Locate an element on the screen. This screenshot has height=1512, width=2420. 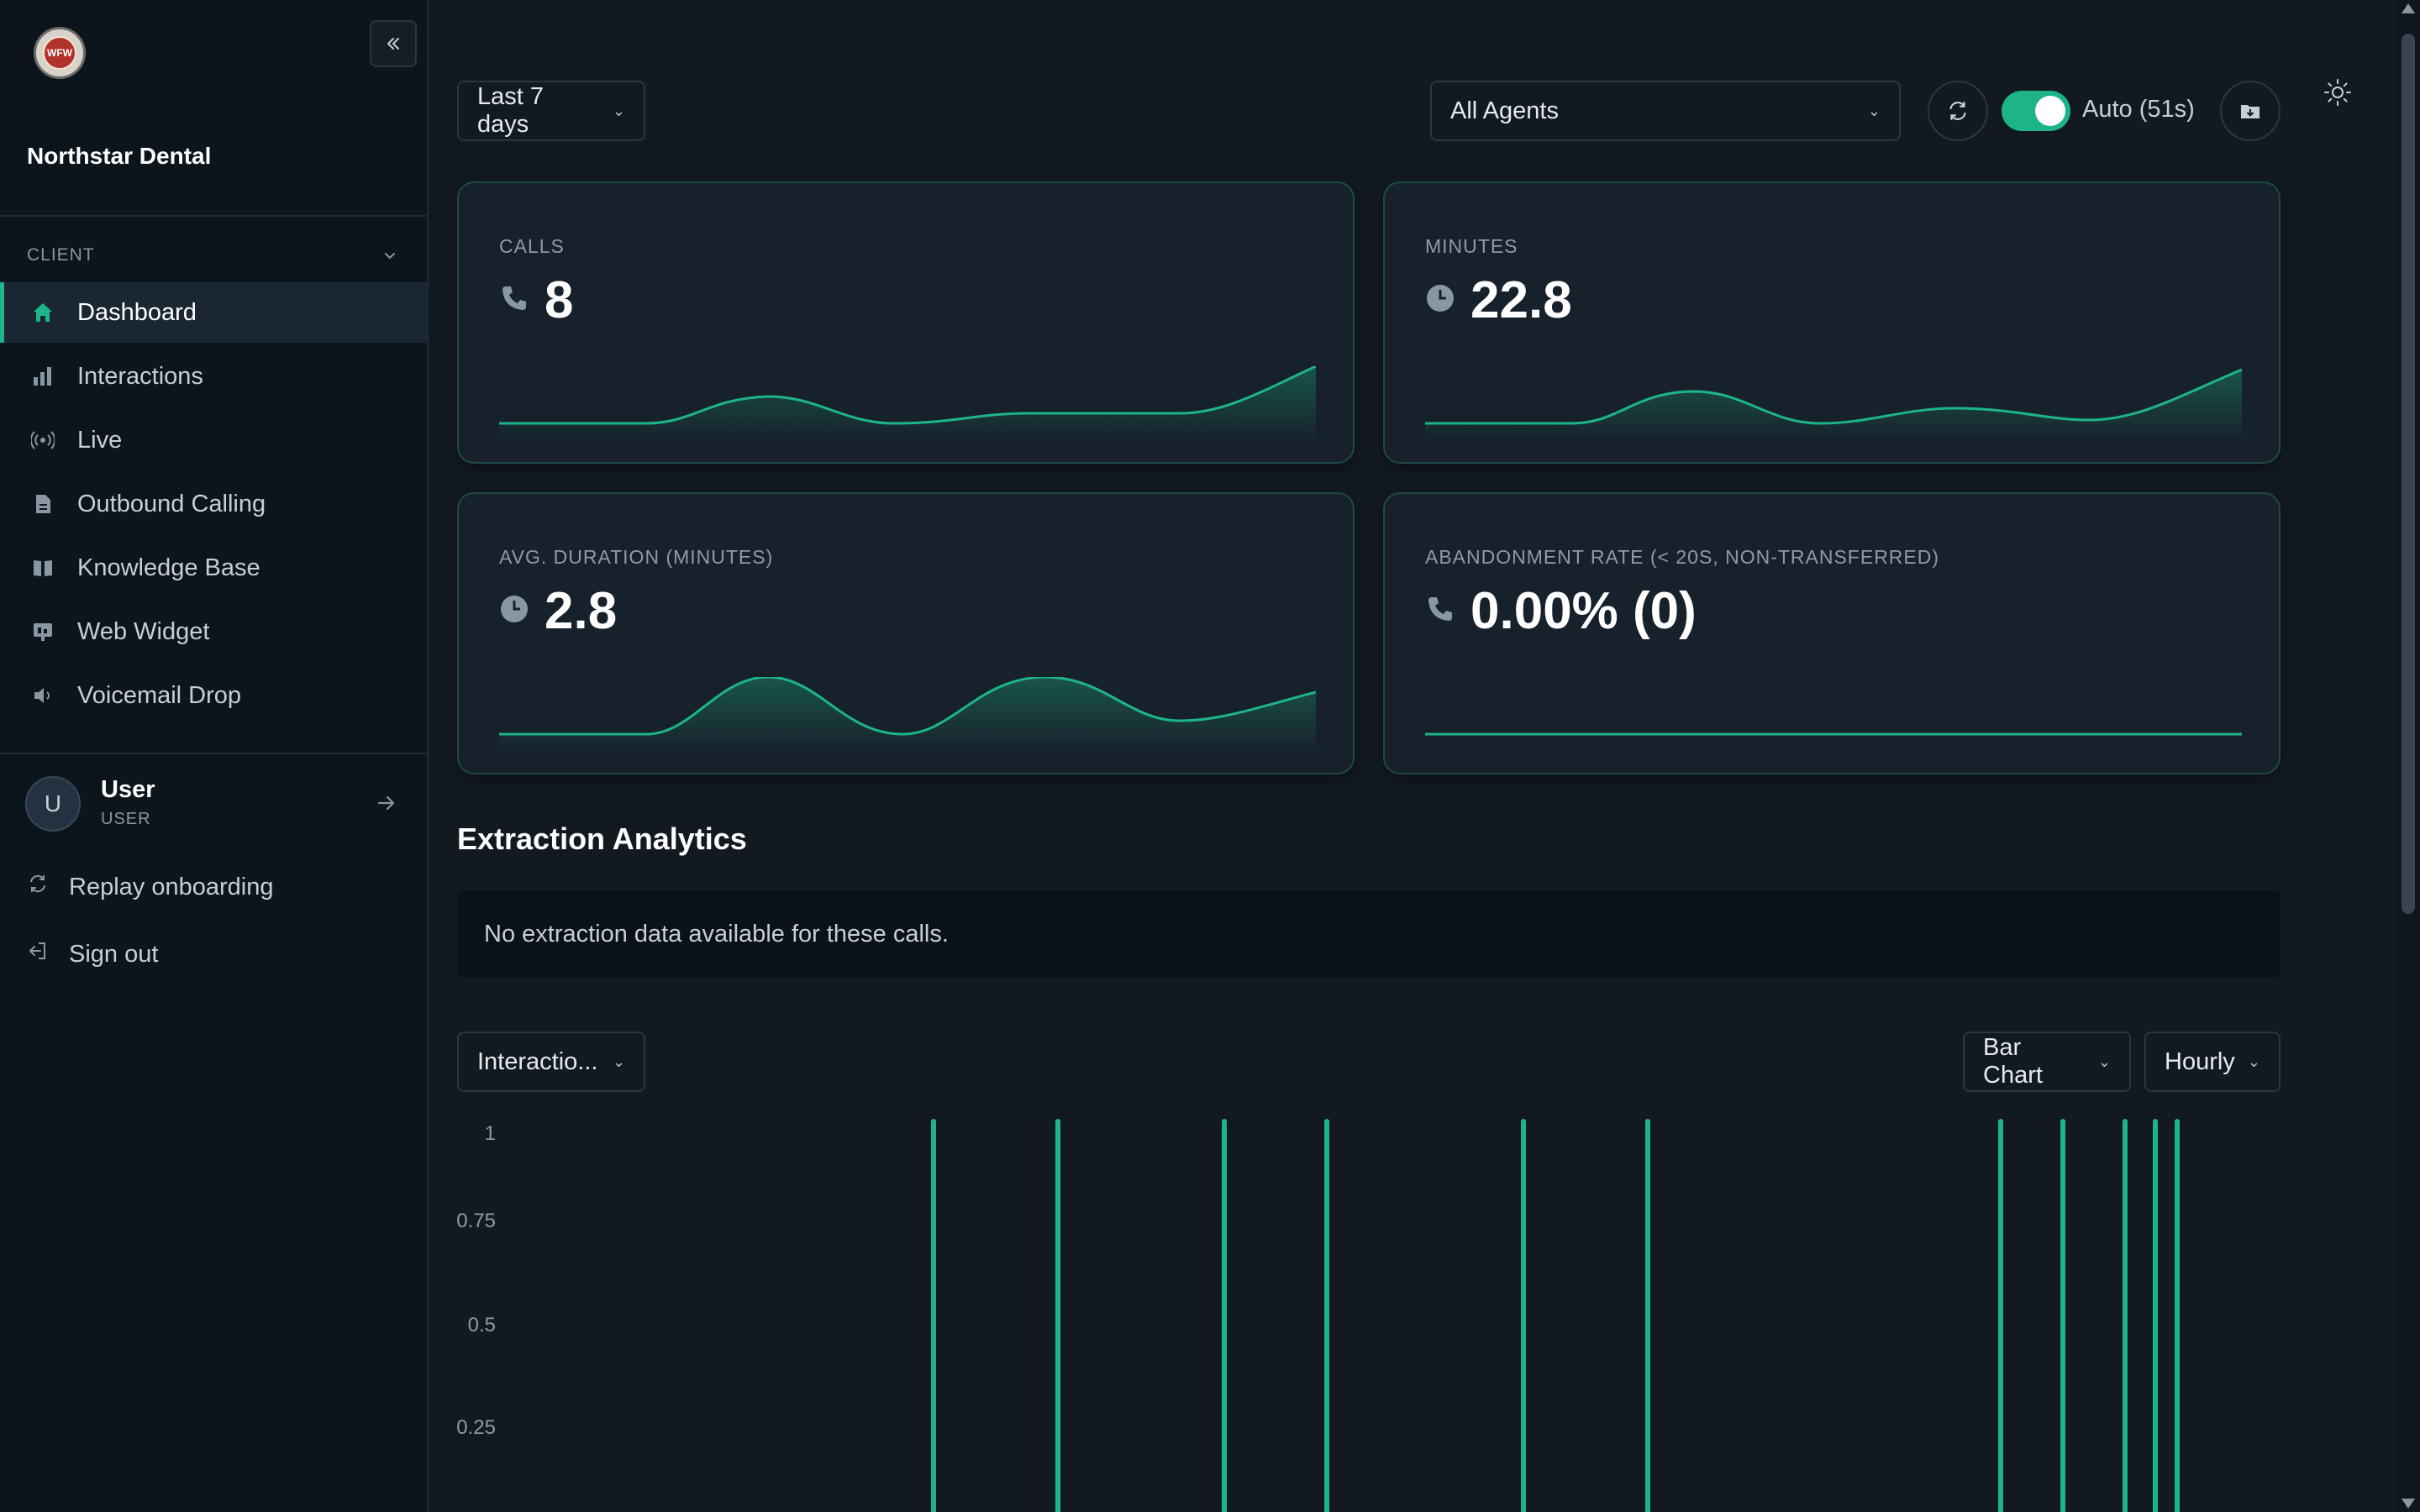
stat-value: 2.8 is located at coordinates (581, 611).